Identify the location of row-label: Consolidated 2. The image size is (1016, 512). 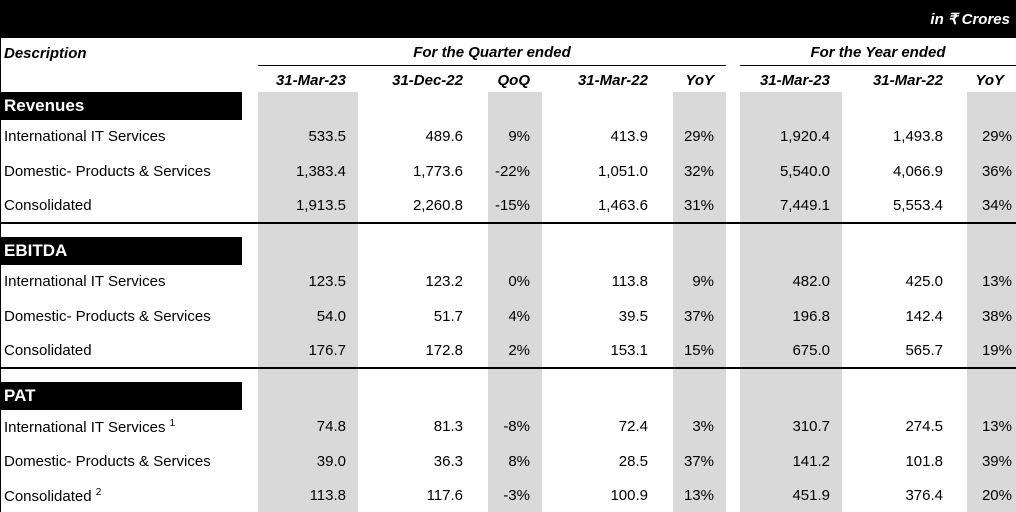
(52, 496).